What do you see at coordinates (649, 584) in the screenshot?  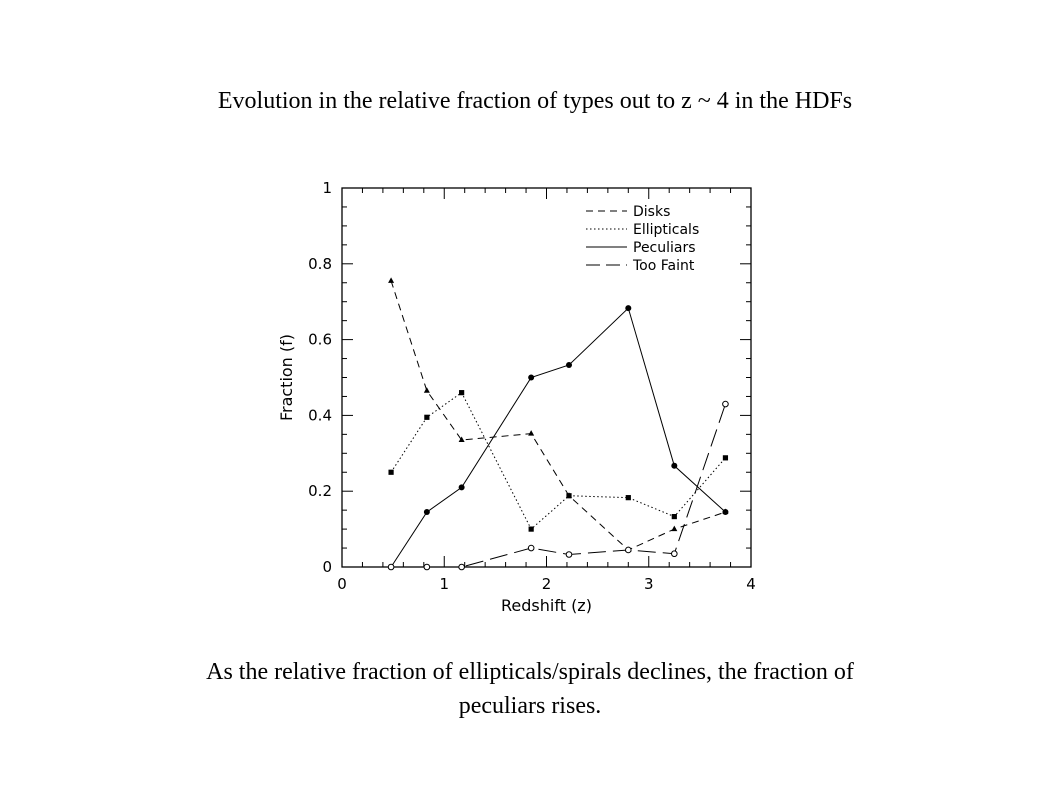 I see `x-tick-label: 3` at bounding box center [649, 584].